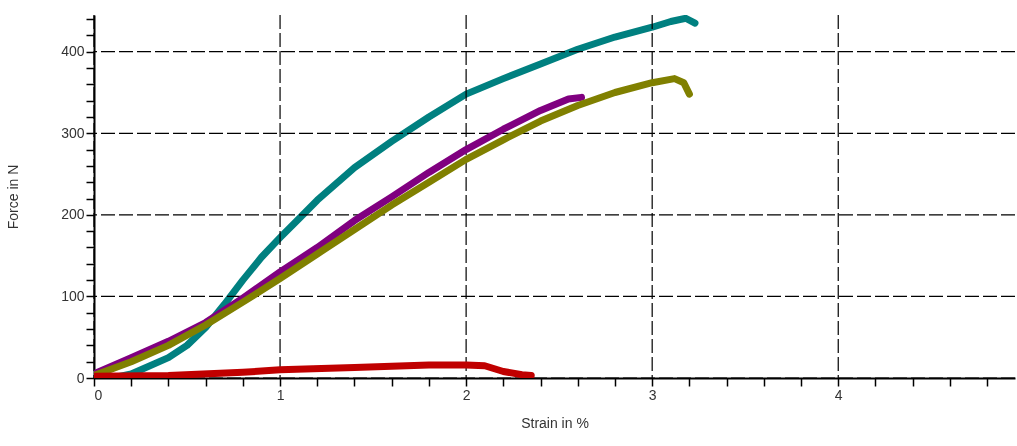 The height and width of the screenshot is (446, 1017). I want to click on y-tick-label: 400, so click(73, 51).